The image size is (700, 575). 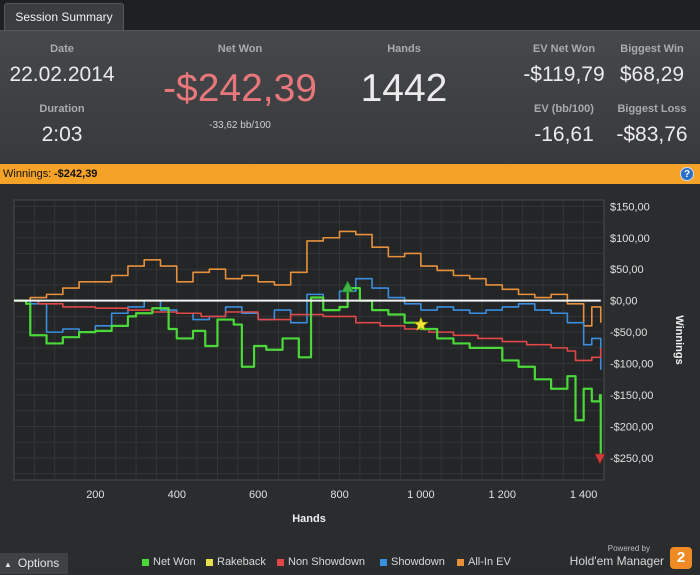 What do you see at coordinates (350, 15) in the screenshot?
I see `tab-bar: Session Summary` at bounding box center [350, 15].